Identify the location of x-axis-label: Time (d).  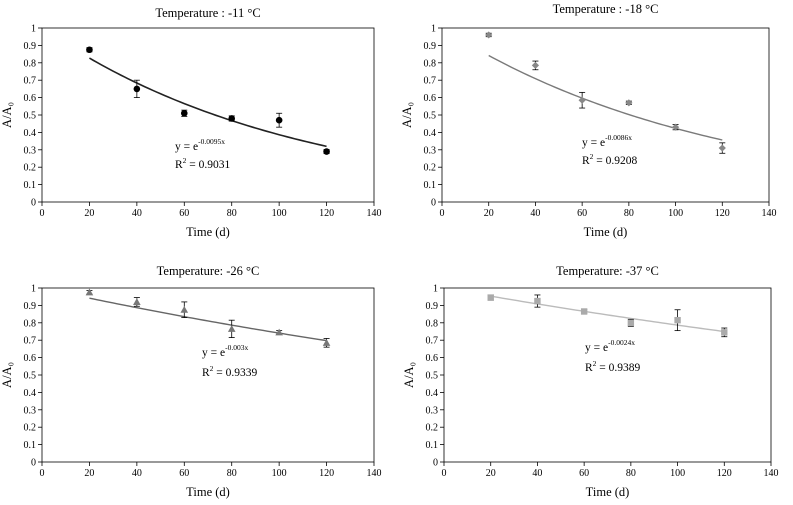
(606, 232).